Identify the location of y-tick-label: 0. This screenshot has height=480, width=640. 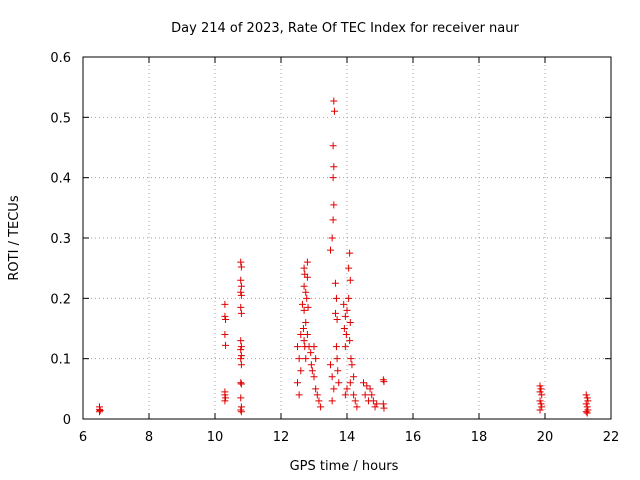
(67, 420).